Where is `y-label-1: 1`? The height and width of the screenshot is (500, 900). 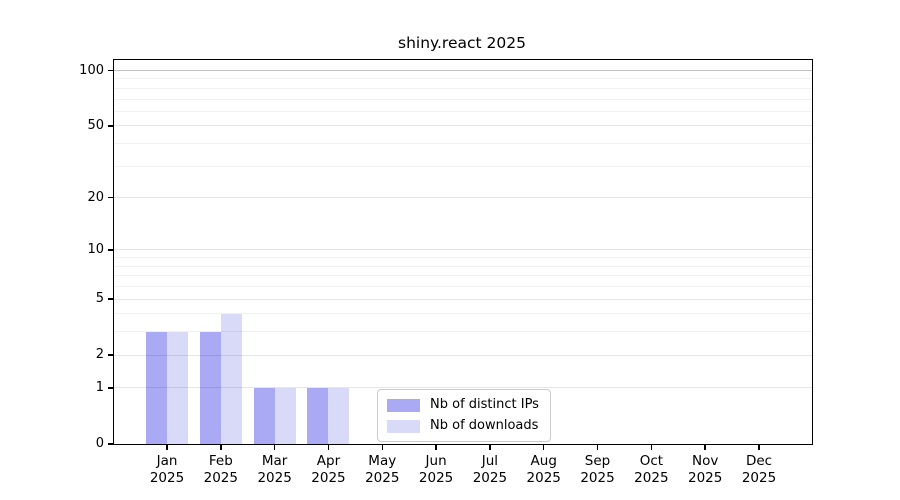
y-label-1: 1 is located at coordinates (99, 387).